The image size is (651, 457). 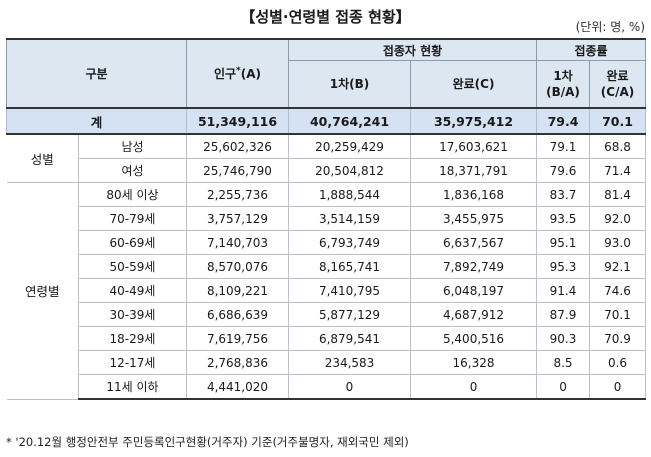 I want to click on row-rate-complete: 70.1, so click(x=618, y=314).